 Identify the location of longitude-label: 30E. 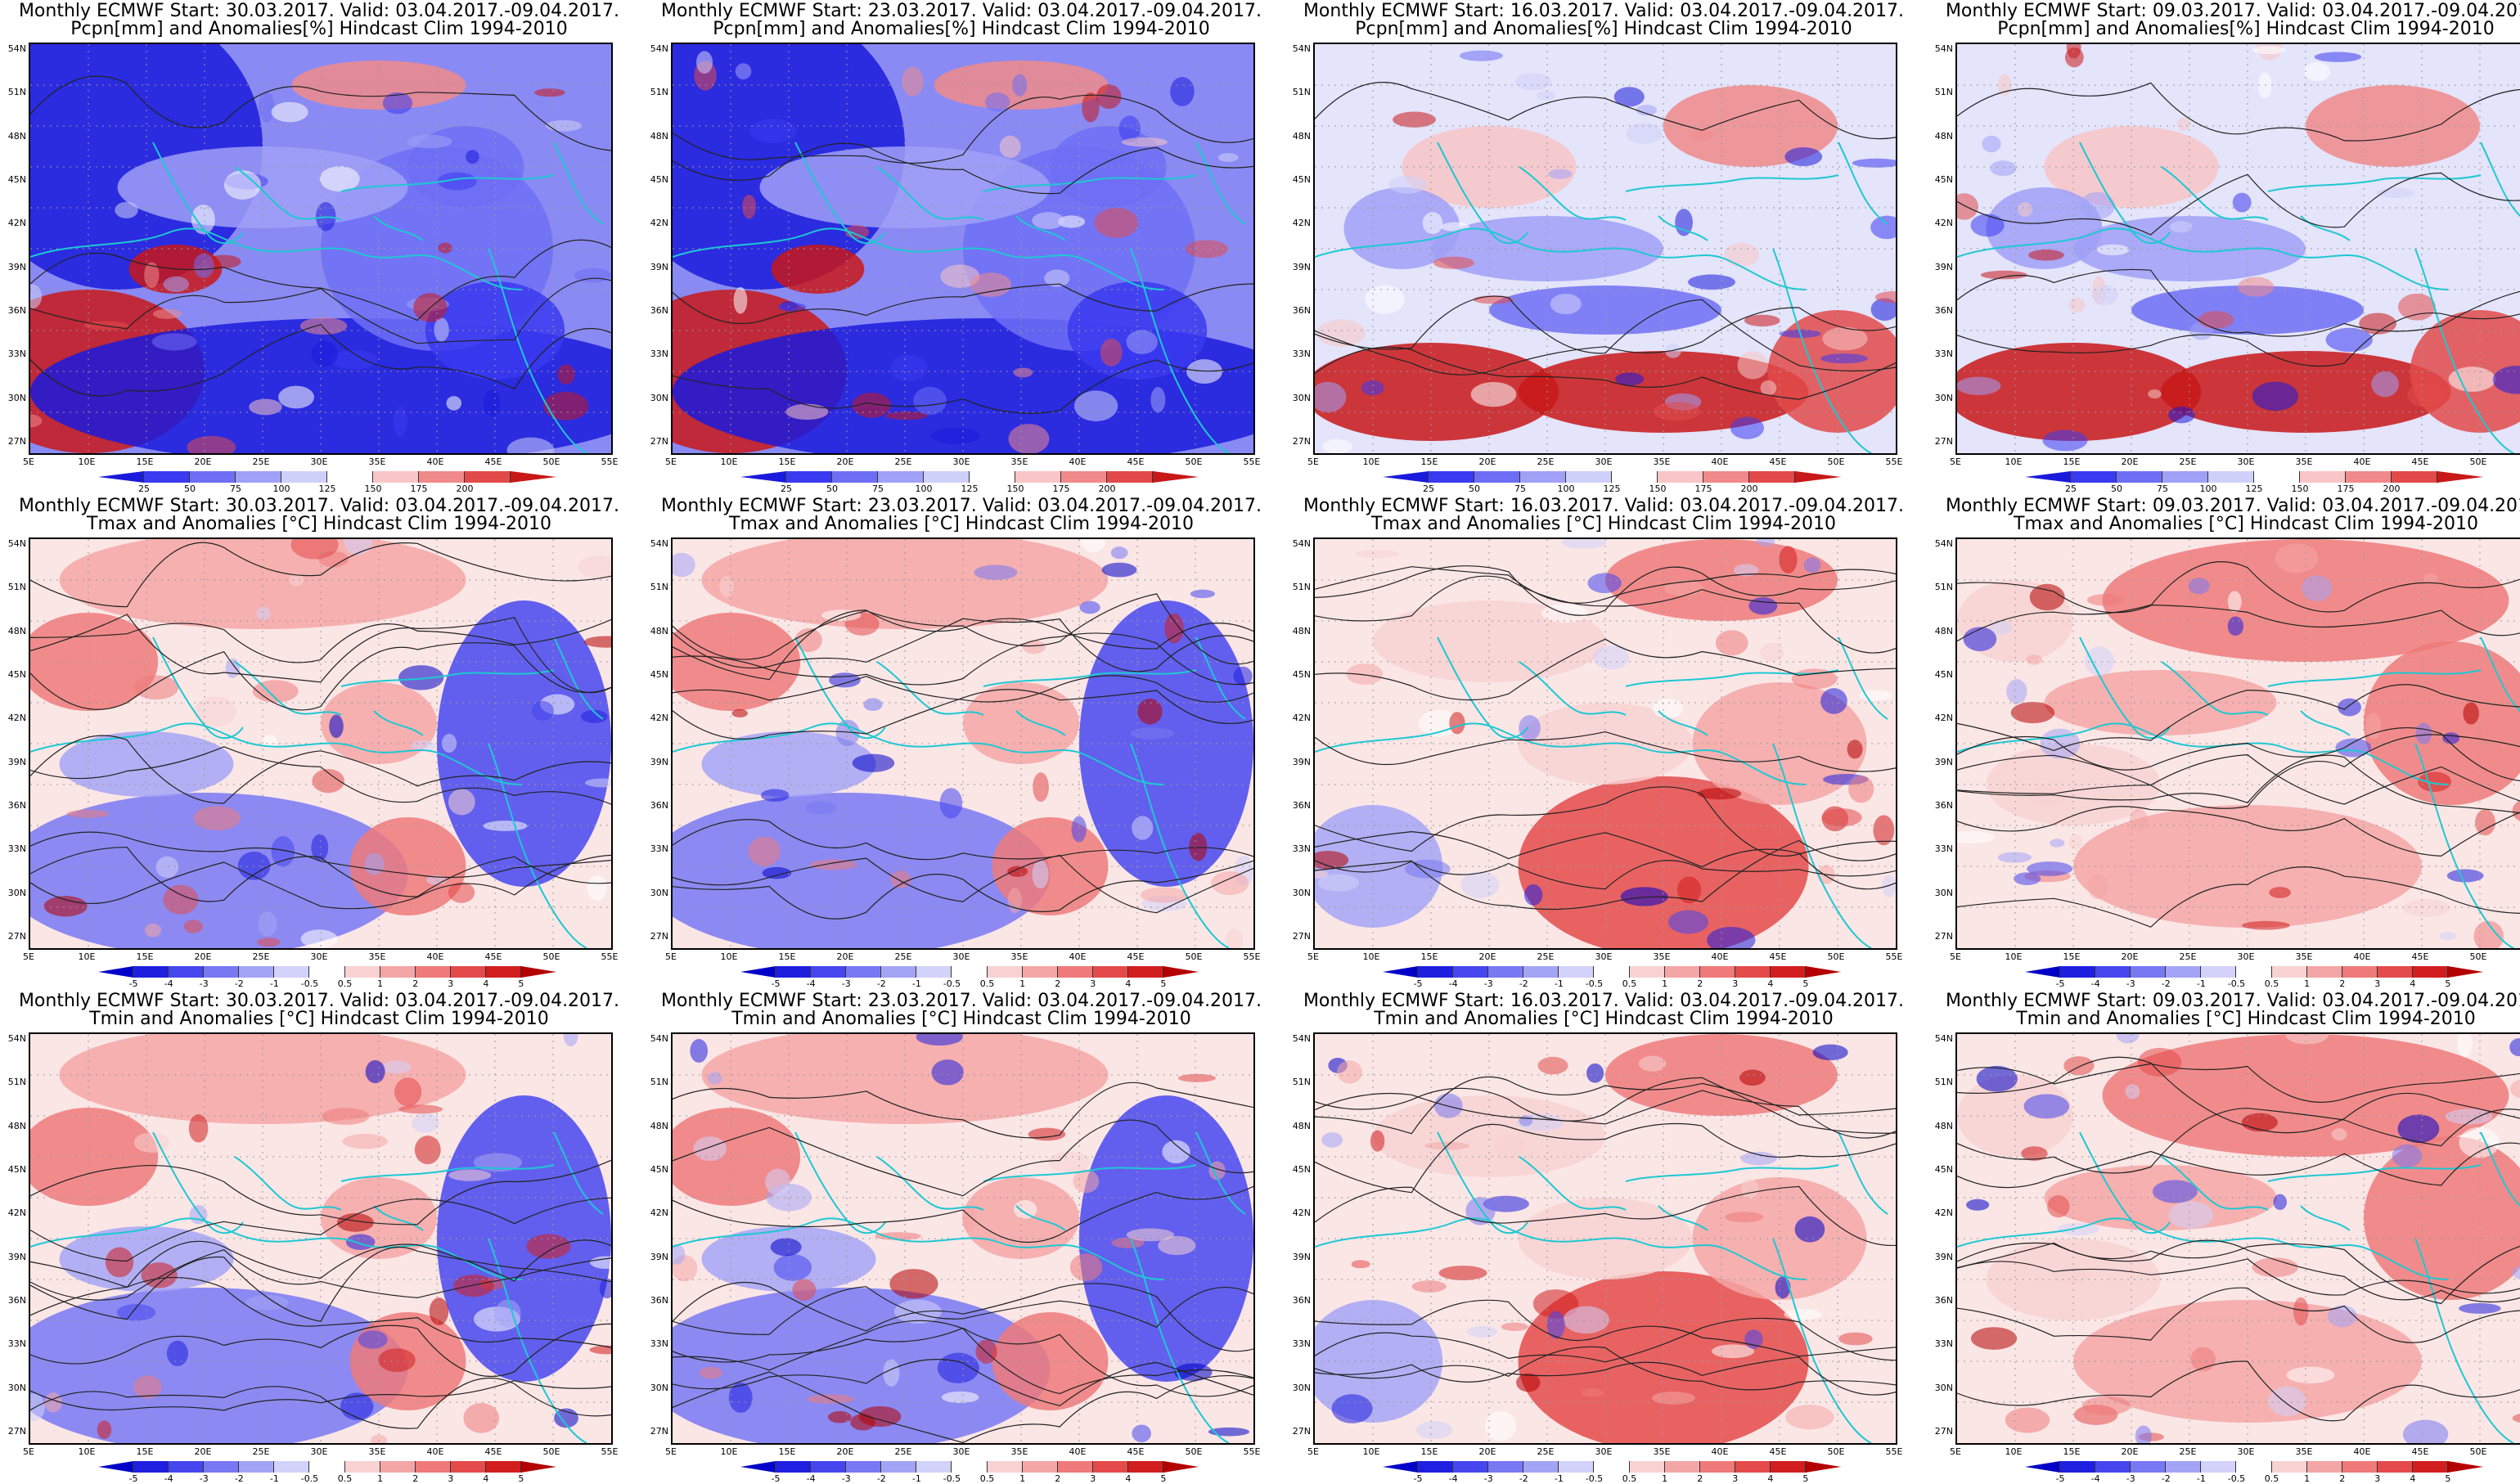
(2246, 461).